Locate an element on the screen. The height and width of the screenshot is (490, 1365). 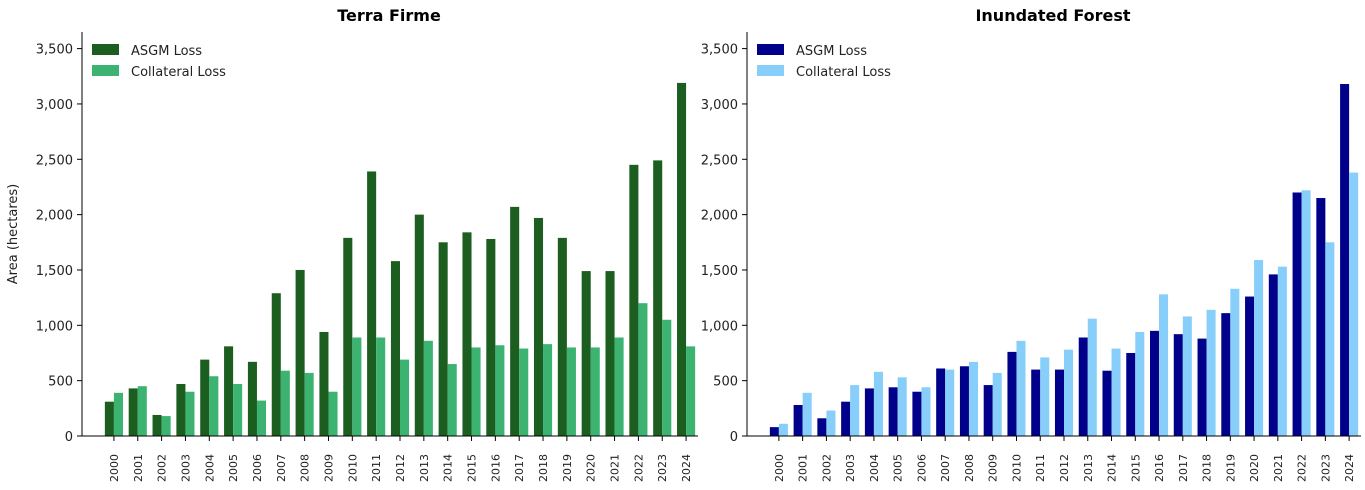
chart-title: Inundated Forest is located at coordinates (1052, 15).